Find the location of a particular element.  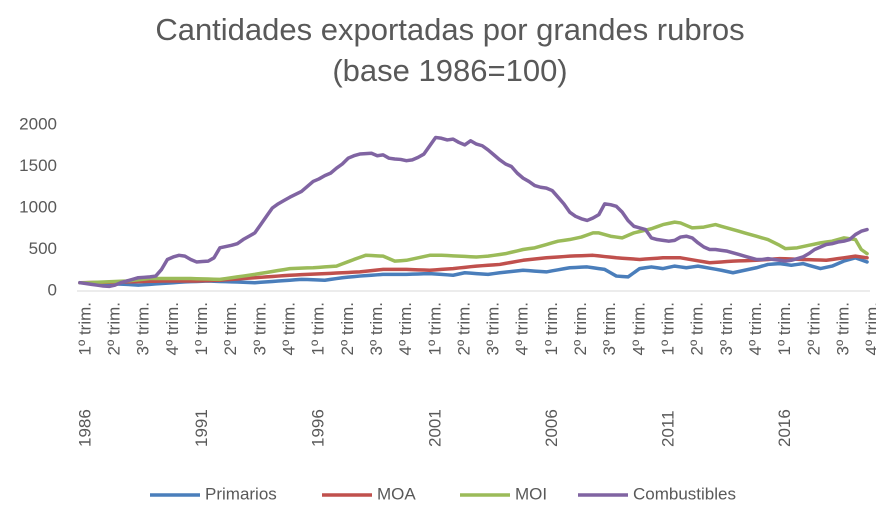

y-tick-label: 500 is located at coordinates (43, 248).